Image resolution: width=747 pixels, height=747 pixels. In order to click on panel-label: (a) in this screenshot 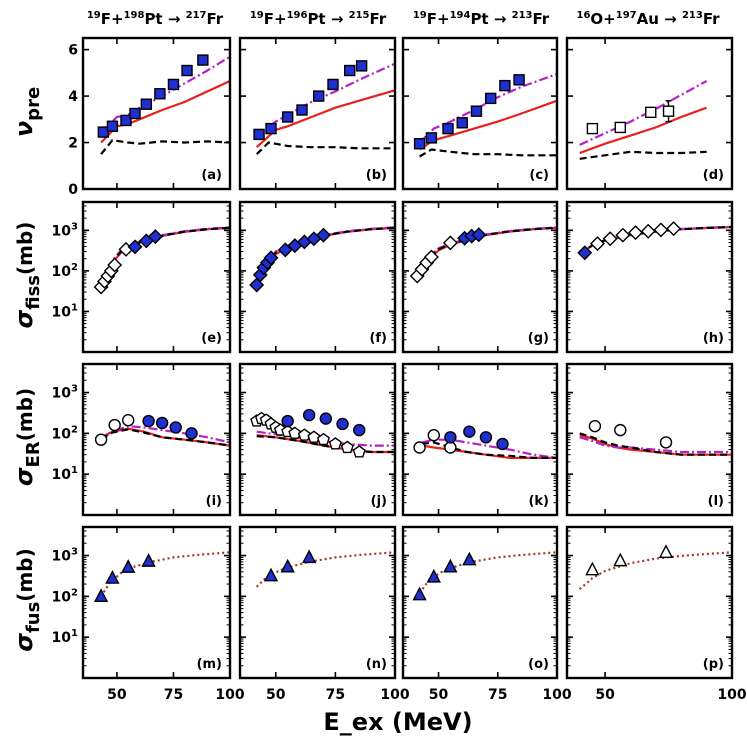, I will do `click(211, 175)`.